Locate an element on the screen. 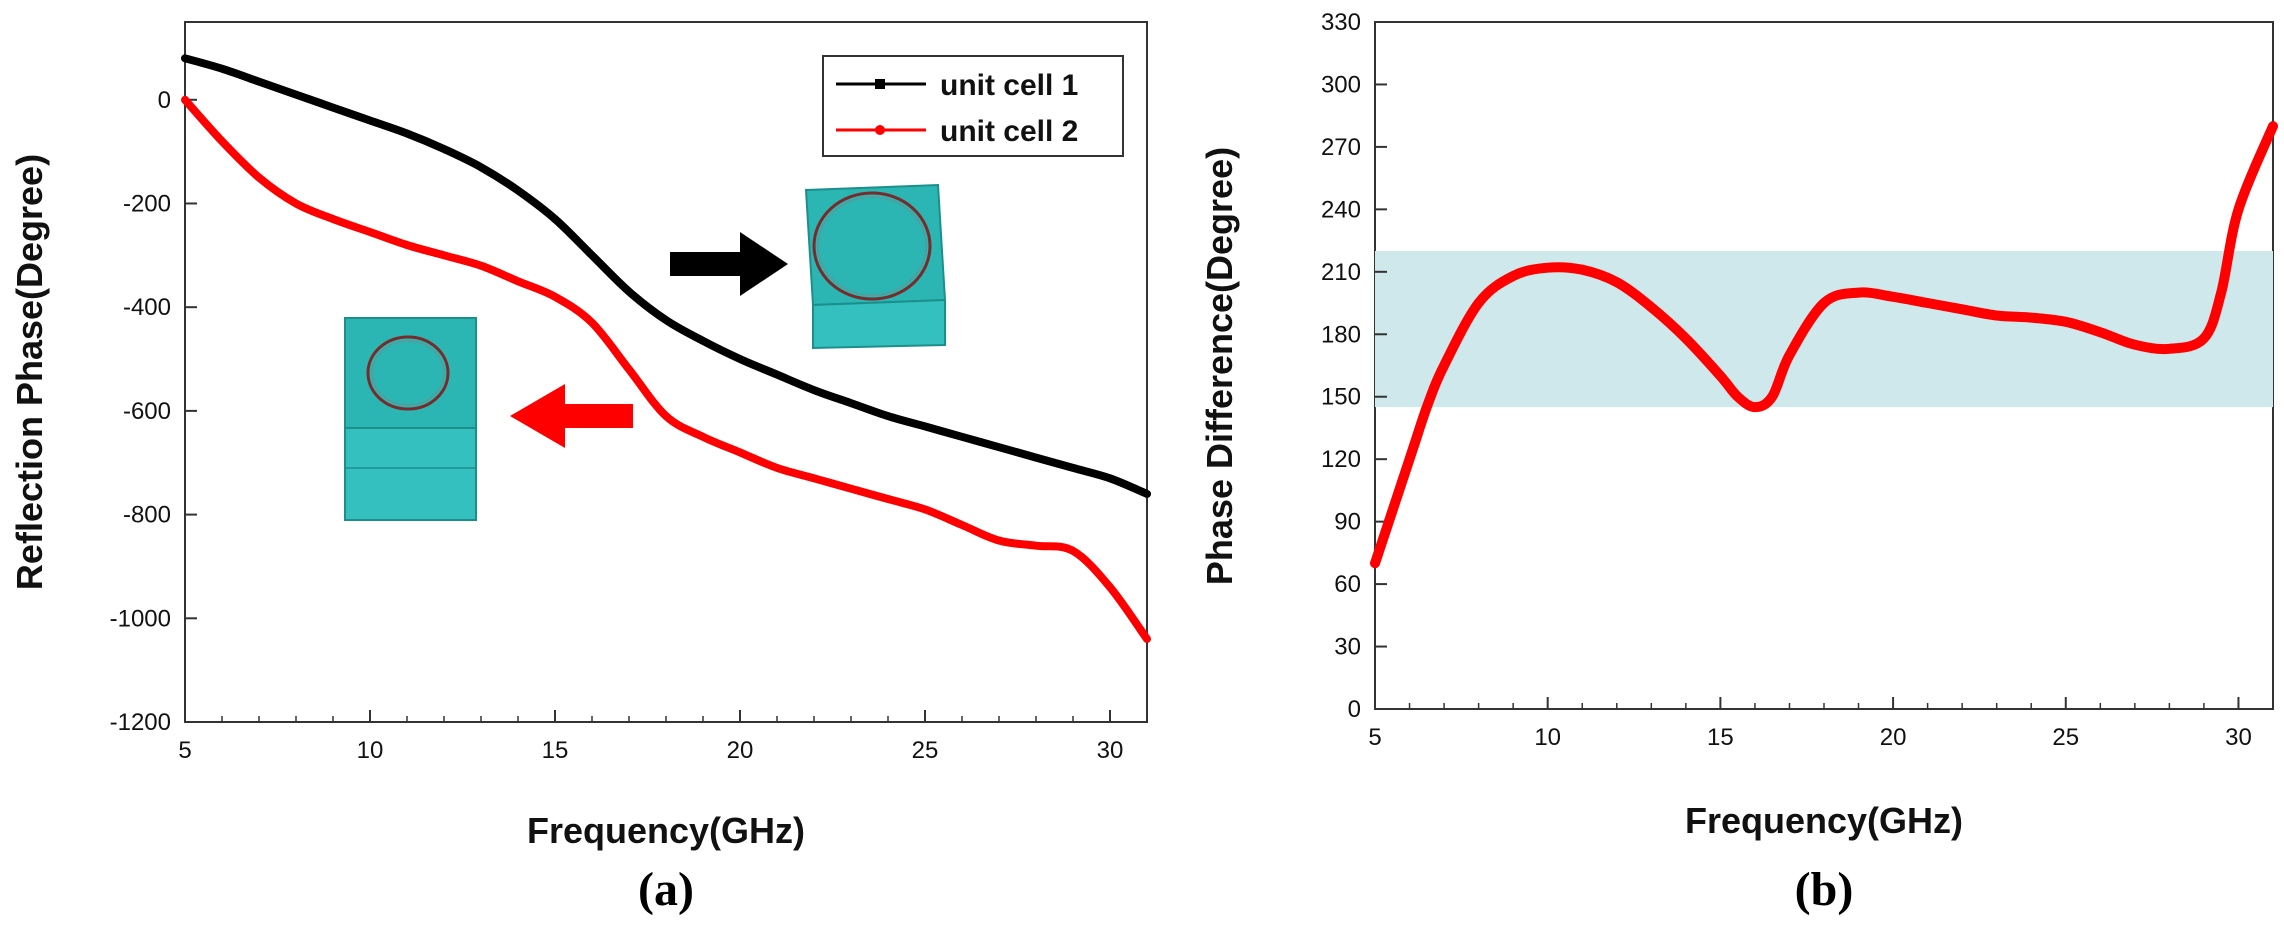 This screenshot has width=2284, height=929. b-ytick-label: 210 is located at coordinates (1341, 272).